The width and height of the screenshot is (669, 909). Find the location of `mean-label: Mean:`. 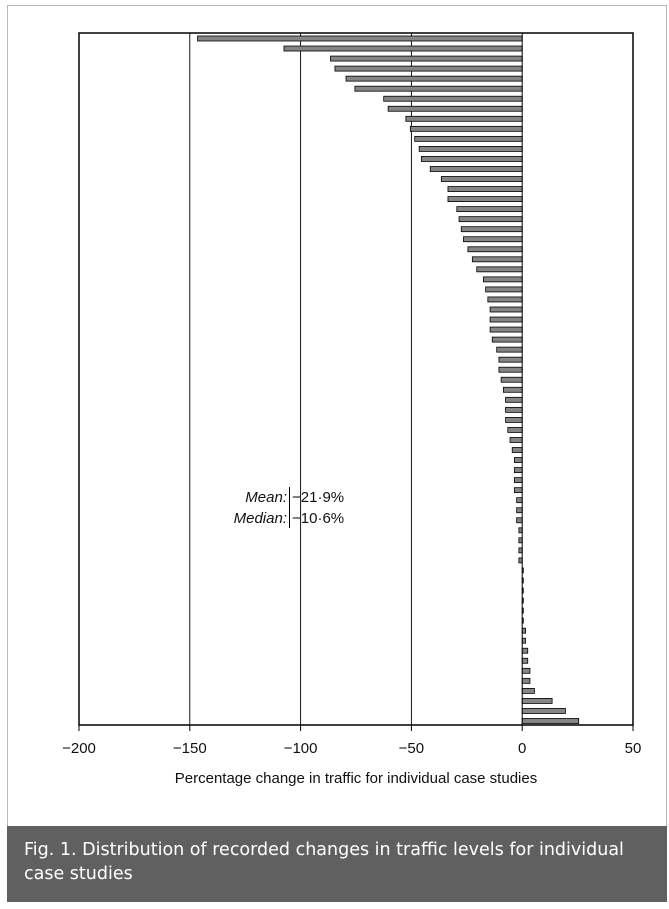

mean-label: Mean: is located at coordinates (266, 497).